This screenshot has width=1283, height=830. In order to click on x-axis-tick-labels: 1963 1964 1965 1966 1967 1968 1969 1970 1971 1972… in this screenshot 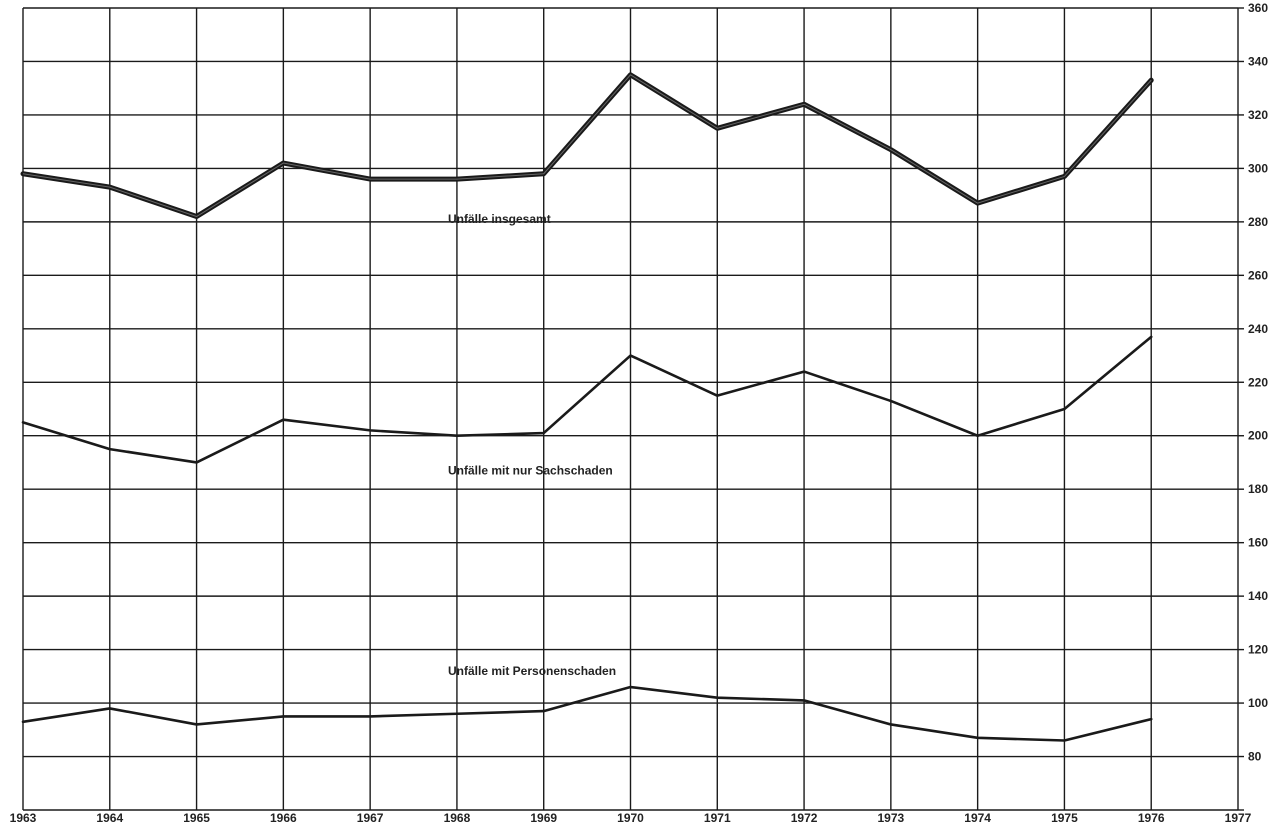, I will do `click(631, 818)`.